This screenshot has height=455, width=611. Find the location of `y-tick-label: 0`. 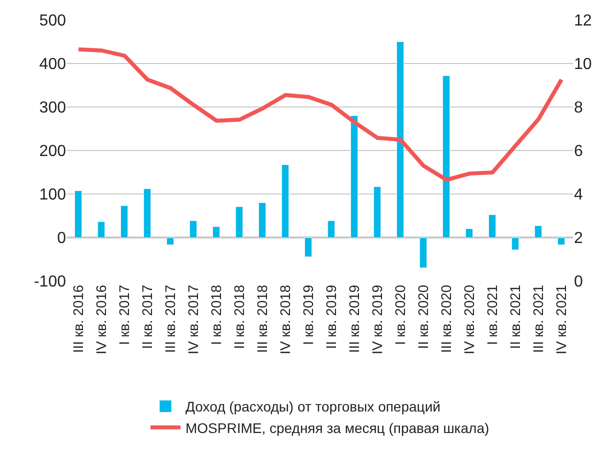

y-tick-label: 0 is located at coordinates (61, 239).